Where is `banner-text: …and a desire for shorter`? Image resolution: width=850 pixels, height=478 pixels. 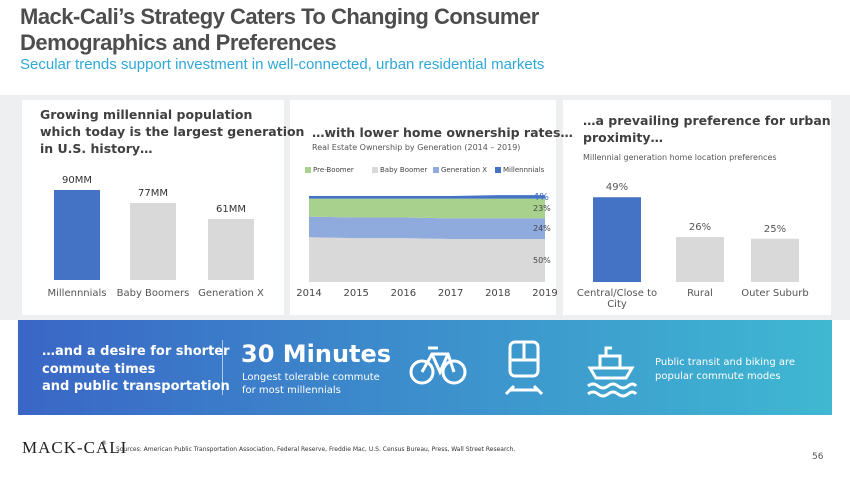 banner-text: …and a desire for shorter is located at coordinates (136, 351).